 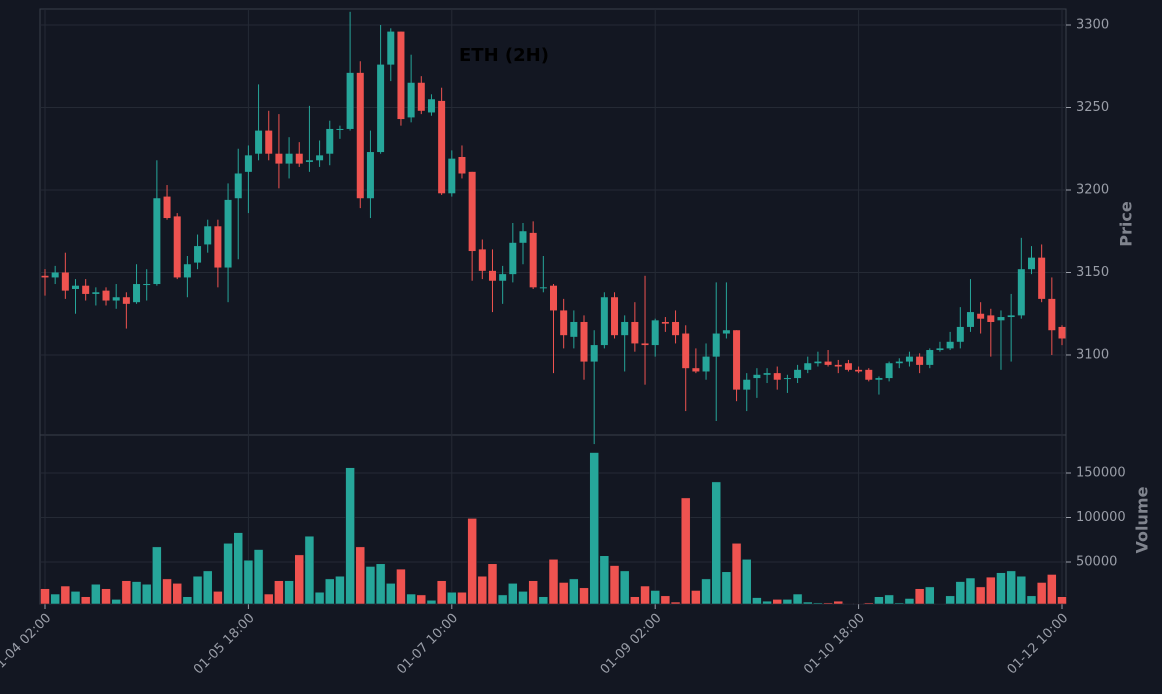 I want to click on y-tick-label: 3300, so click(x=1092, y=25).